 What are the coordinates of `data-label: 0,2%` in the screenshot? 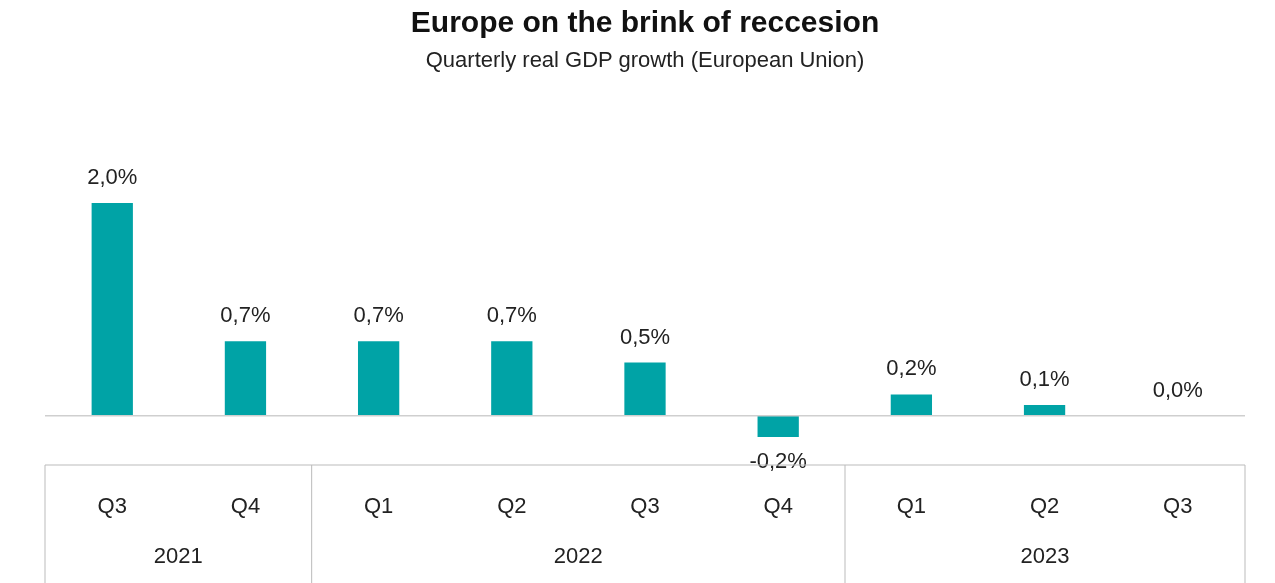 It's located at (911, 368).